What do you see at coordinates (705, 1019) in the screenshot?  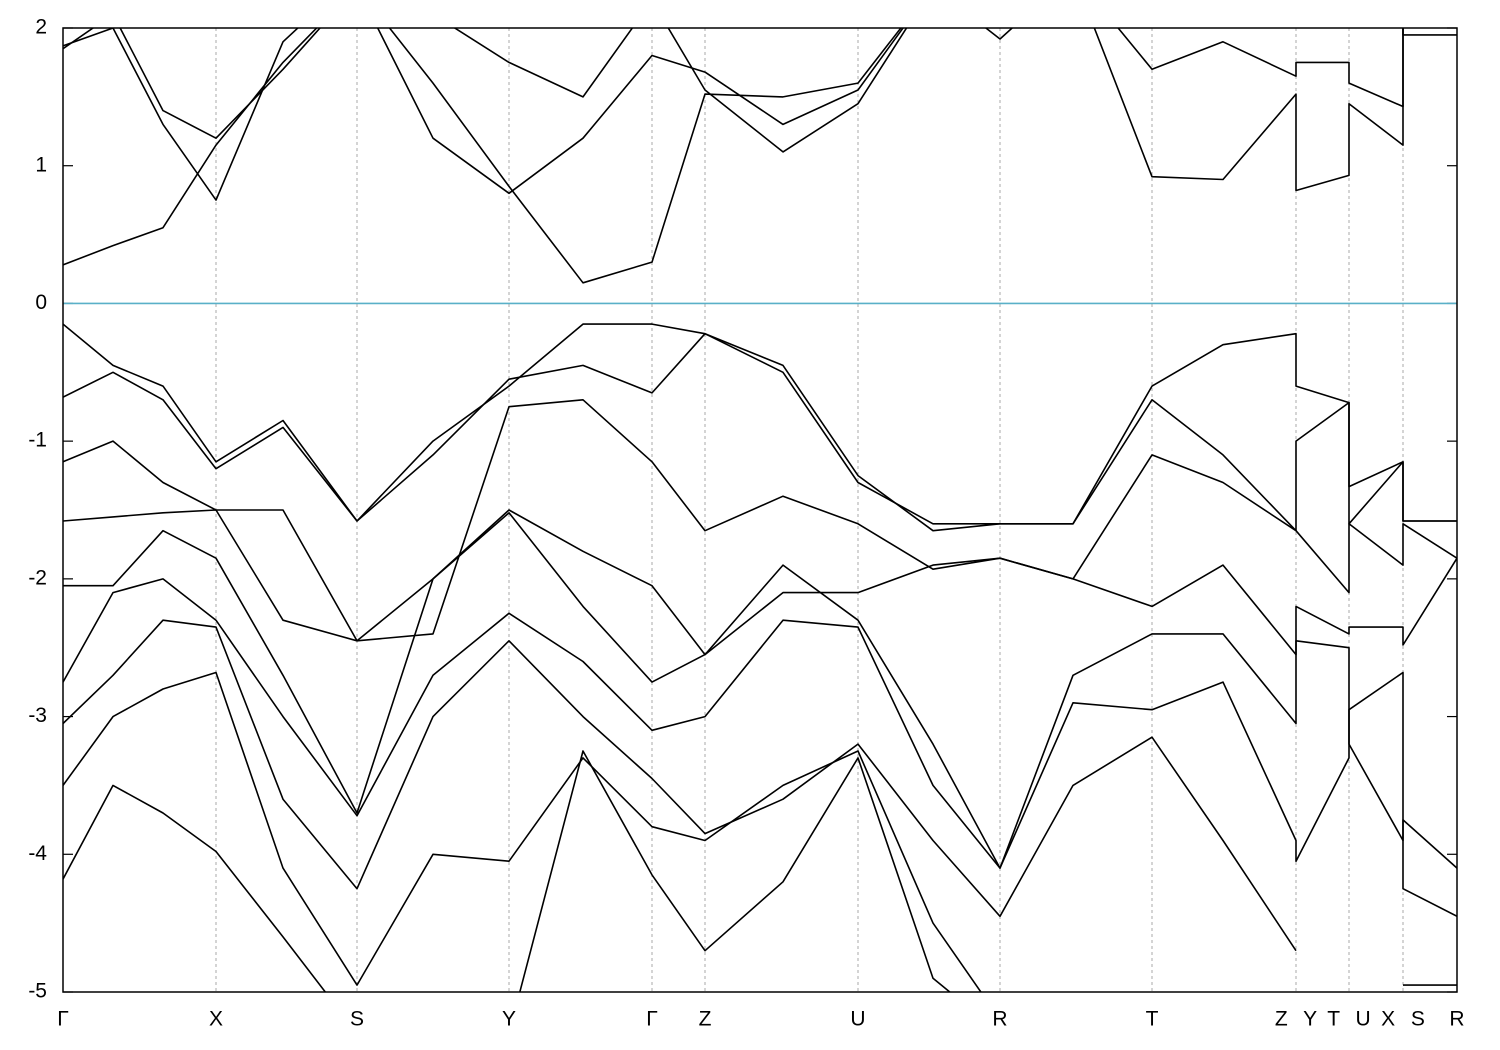 I see `x-tick-label: Z` at bounding box center [705, 1019].